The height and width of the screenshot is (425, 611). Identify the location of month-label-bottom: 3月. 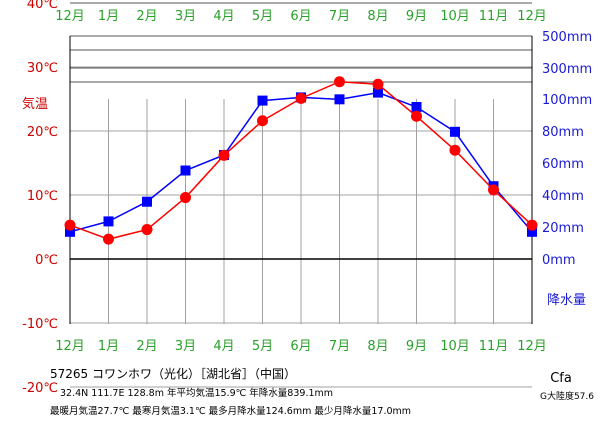
(185, 346).